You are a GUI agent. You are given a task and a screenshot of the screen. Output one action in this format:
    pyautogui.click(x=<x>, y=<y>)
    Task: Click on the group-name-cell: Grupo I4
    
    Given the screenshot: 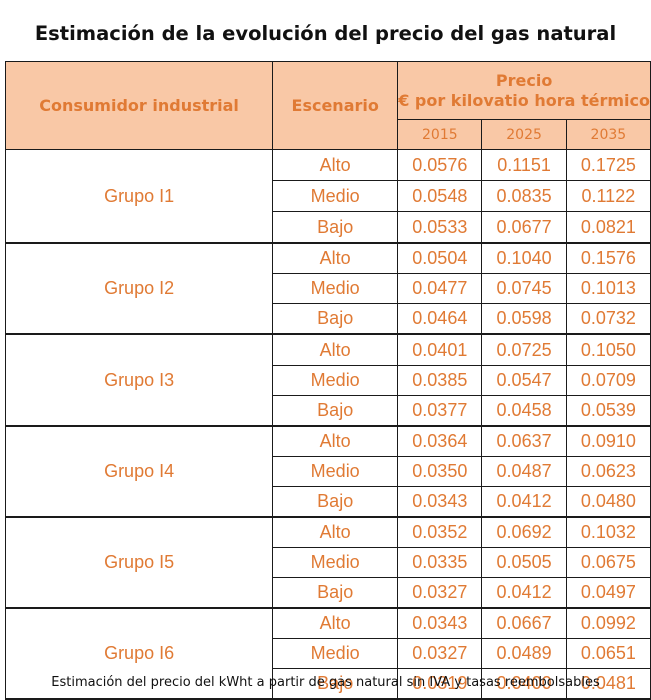 What is the action you would take?
    pyautogui.click(x=139, y=471)
    